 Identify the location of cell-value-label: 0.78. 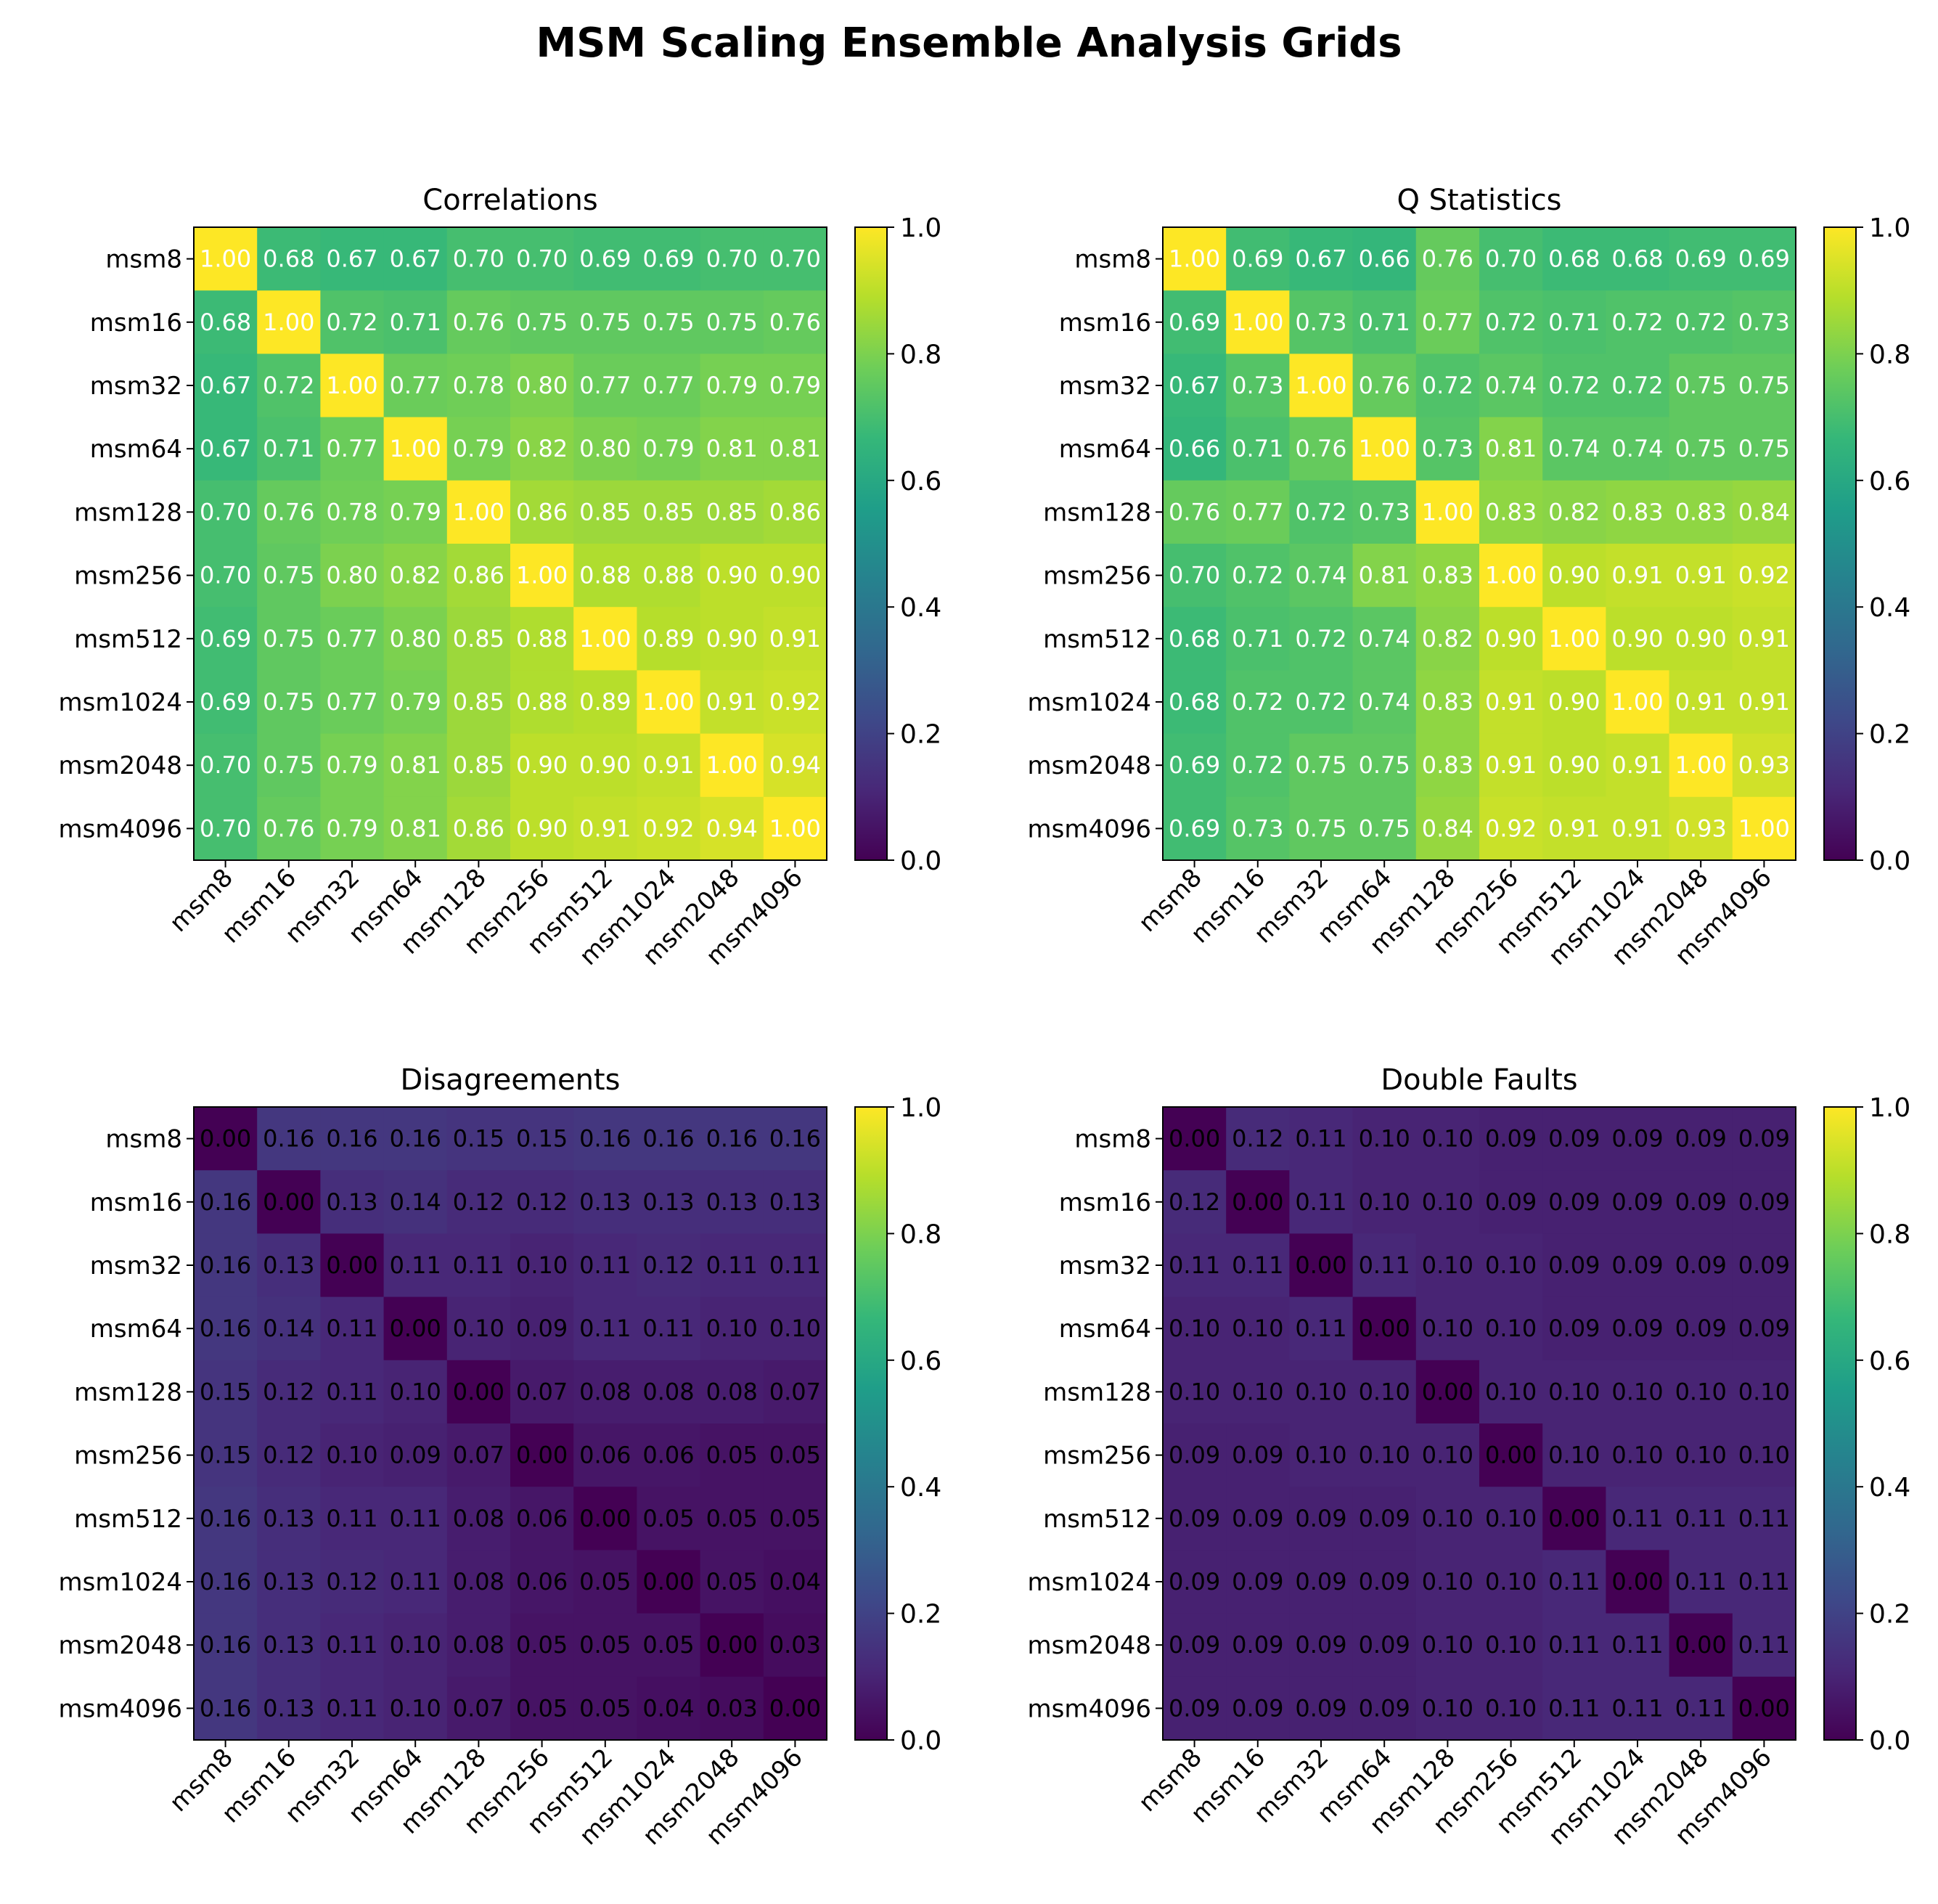
(478, 385).